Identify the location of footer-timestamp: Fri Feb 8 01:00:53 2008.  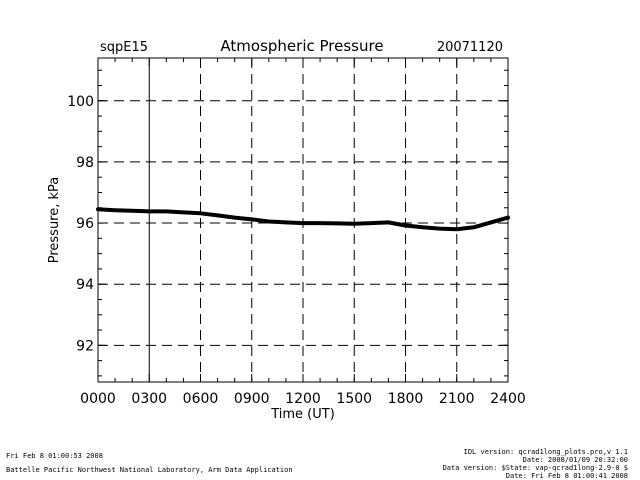
(54, 456).